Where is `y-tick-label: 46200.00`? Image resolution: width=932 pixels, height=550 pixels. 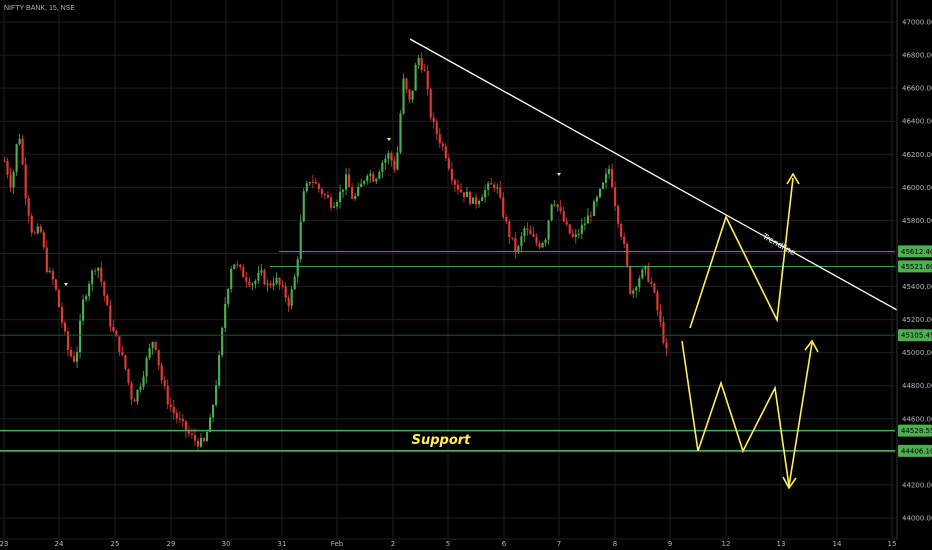
y-tick-label: 46200.00 is located at coordinates (917, 155).